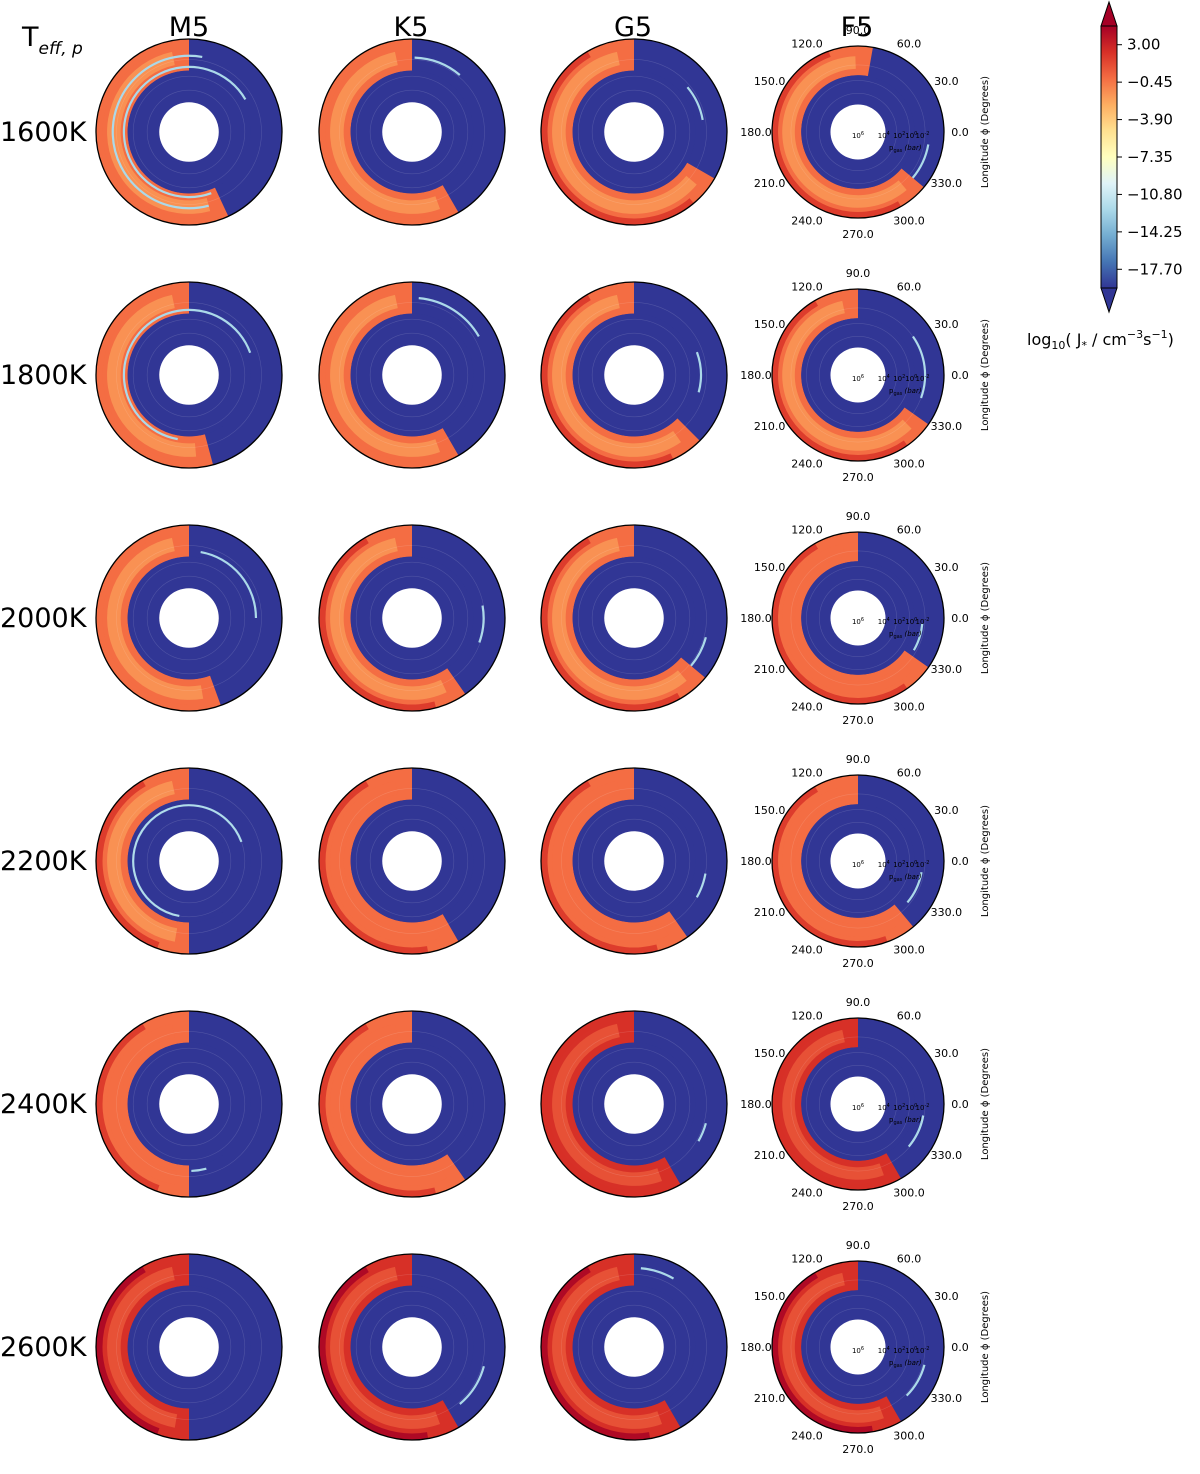  I want to click on angle-tick-label: 0.0, so click(960, 861).